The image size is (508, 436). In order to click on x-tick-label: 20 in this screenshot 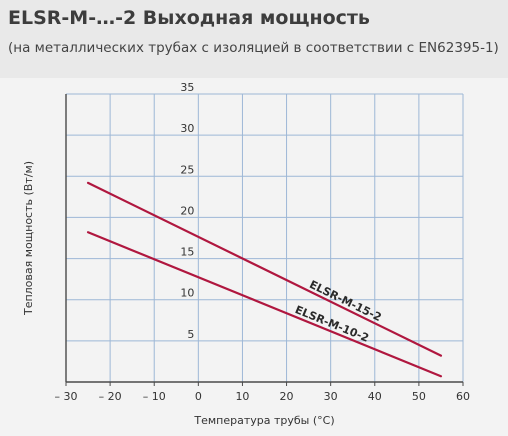, I will do `click(287, 396)`.